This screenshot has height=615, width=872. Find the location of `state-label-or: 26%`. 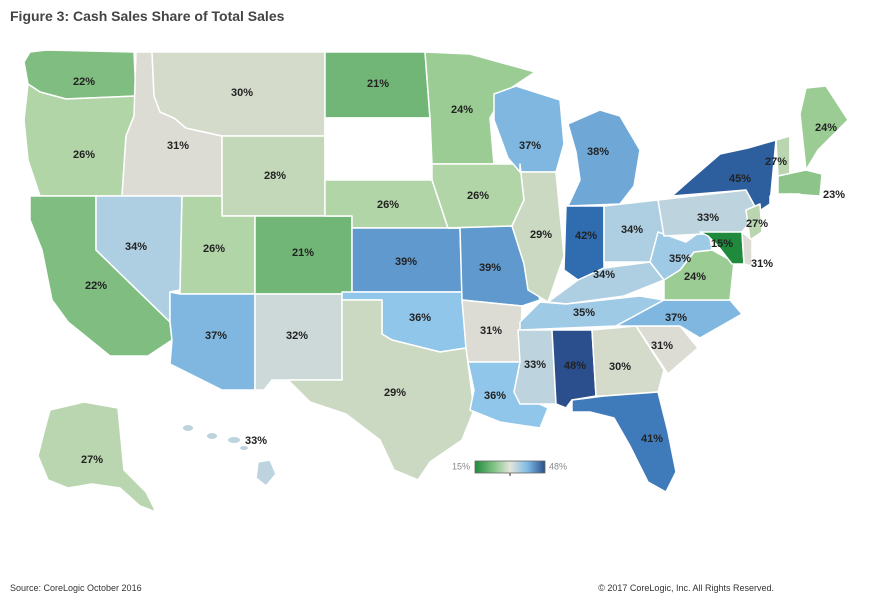

state-label-or: 26% is located at coordinates (84, 155).